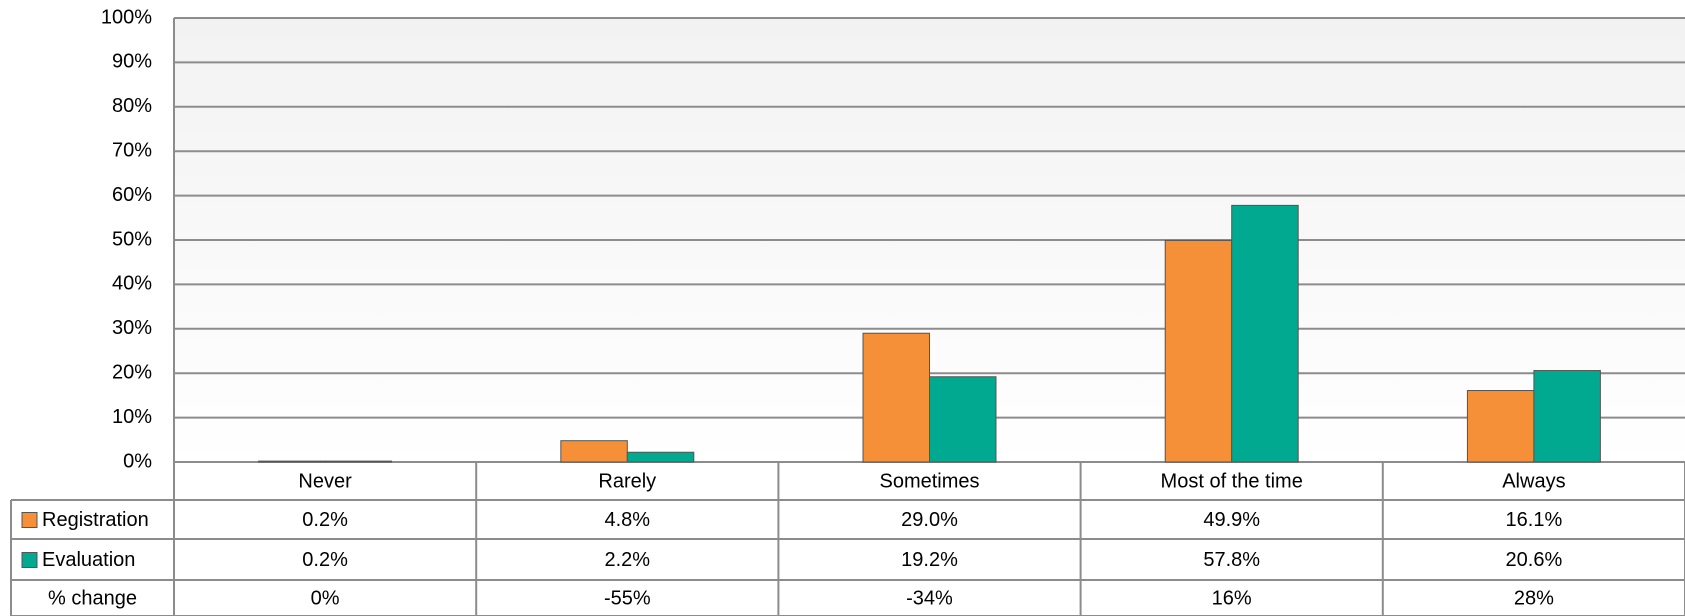 This screenshot has height=616, width=1685. I want to click on legend-label: Registration, so click(95, 520).